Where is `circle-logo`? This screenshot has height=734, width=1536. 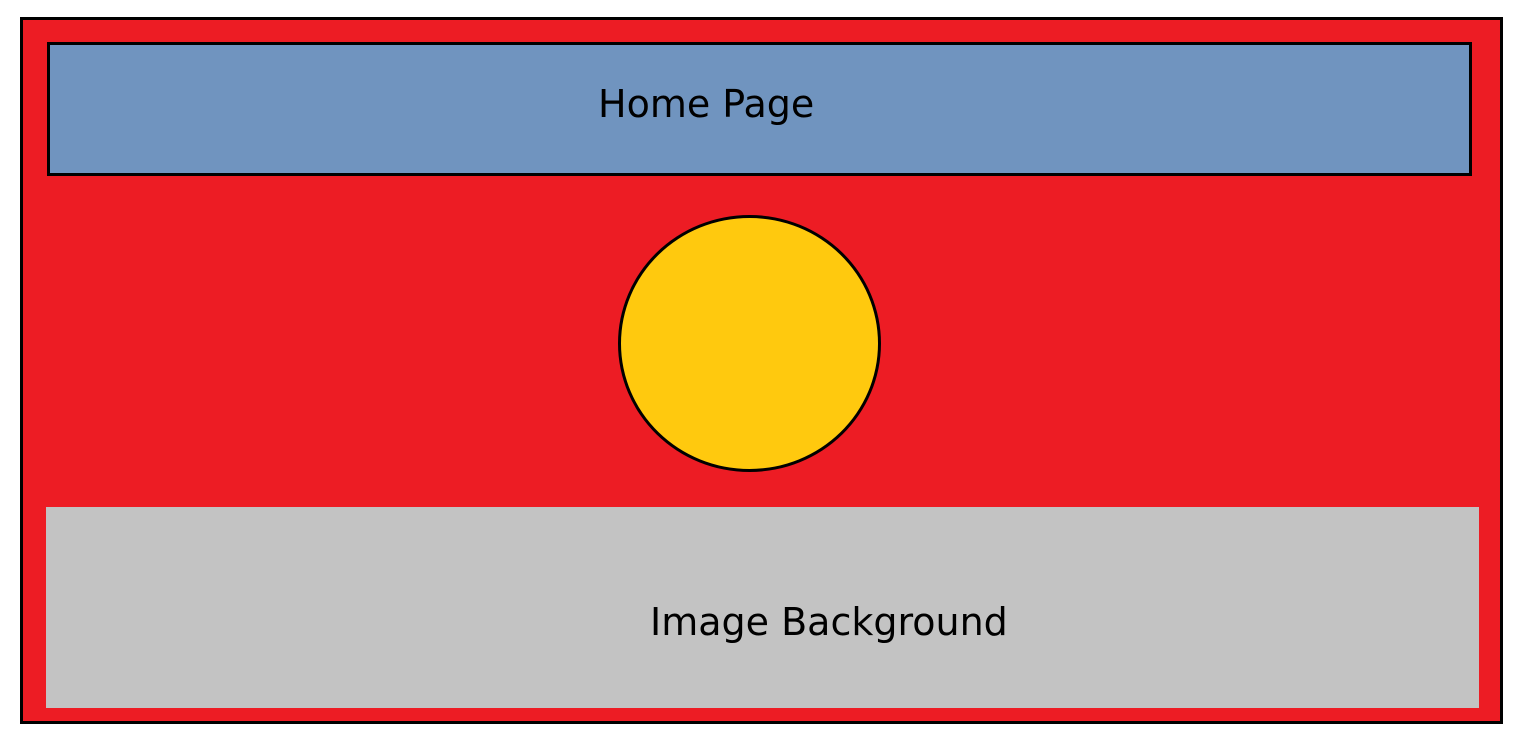 circle-logo is located at coordinates (749, 343).